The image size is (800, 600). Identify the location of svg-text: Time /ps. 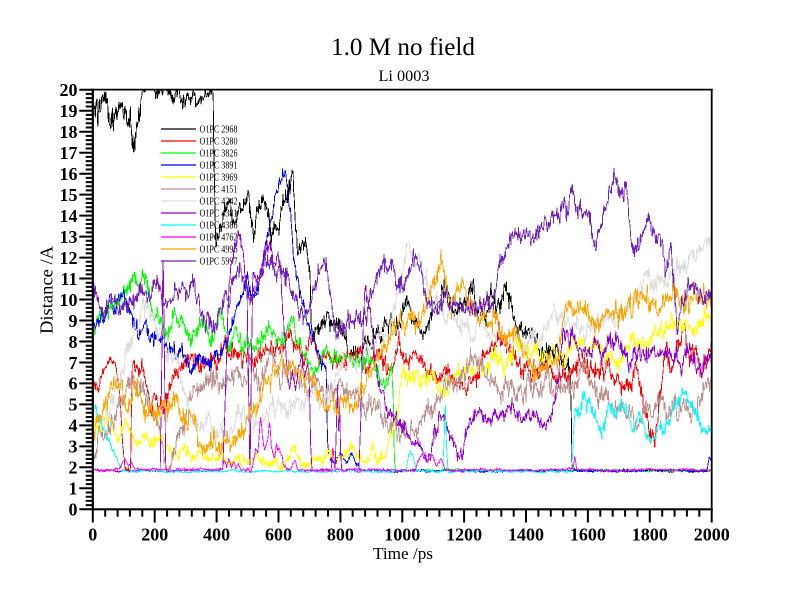
(403, 553).